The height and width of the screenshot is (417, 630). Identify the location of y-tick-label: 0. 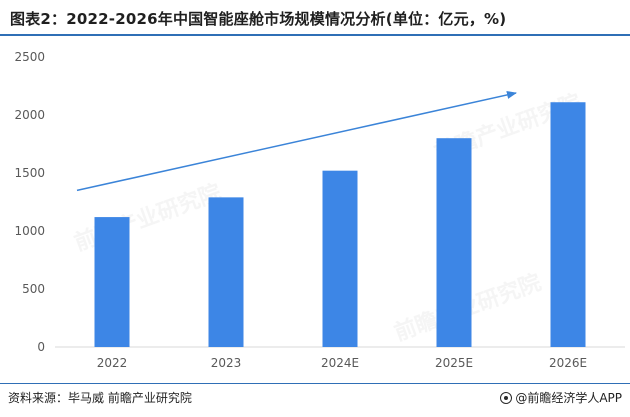
(41, 347).